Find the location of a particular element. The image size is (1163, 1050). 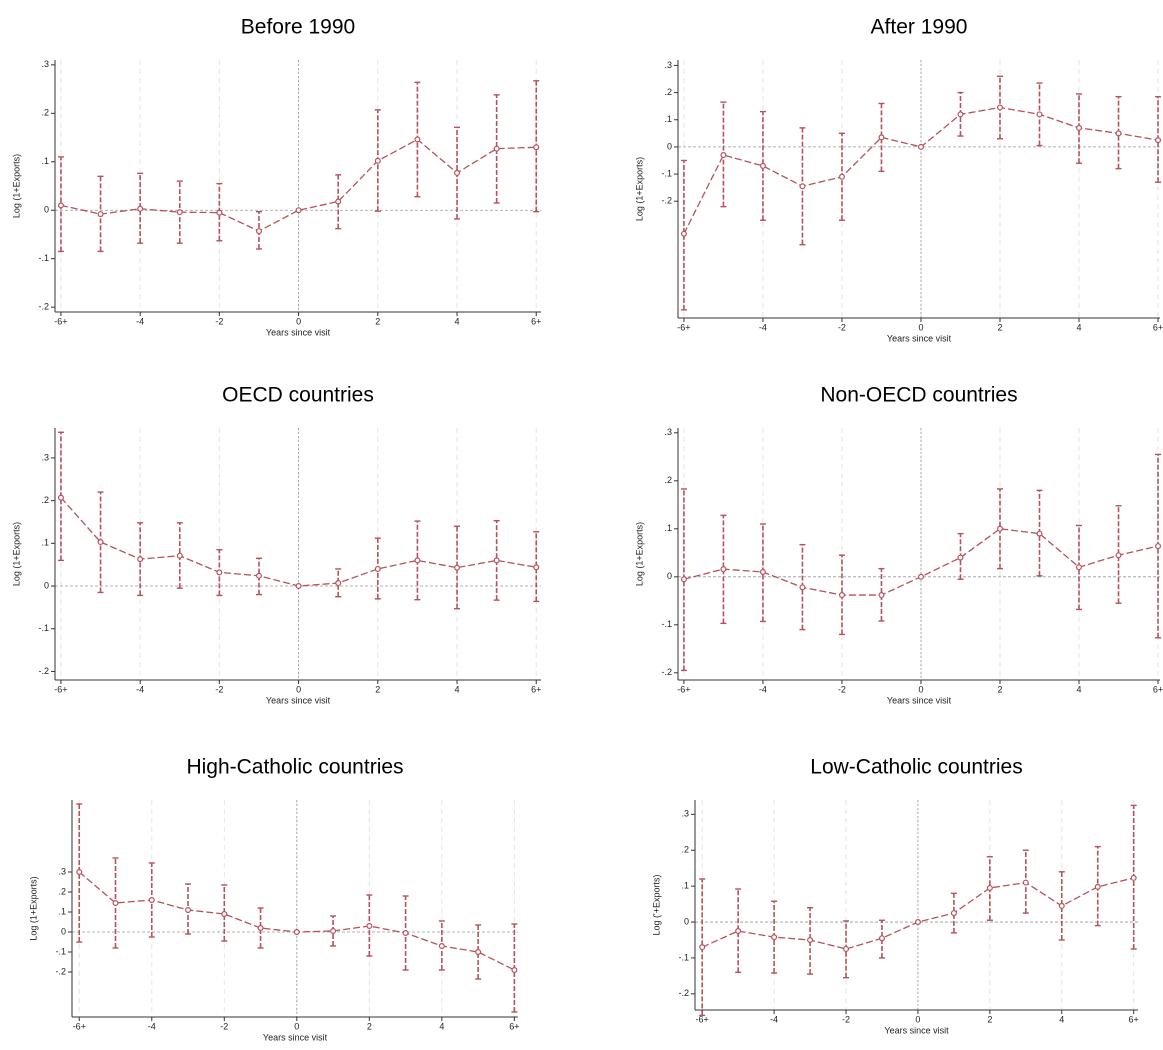

y-tick-label: -.2 is located at coordinates (683, 993).